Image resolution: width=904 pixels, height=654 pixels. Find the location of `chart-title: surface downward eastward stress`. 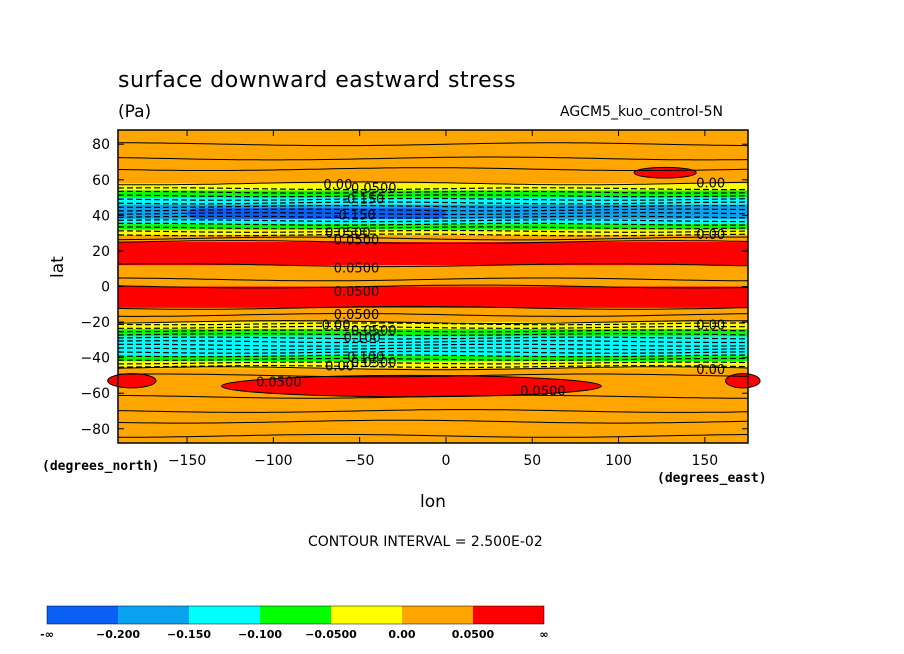

chart-title: surface downward eastward stress is located at coordinates (317, 80).